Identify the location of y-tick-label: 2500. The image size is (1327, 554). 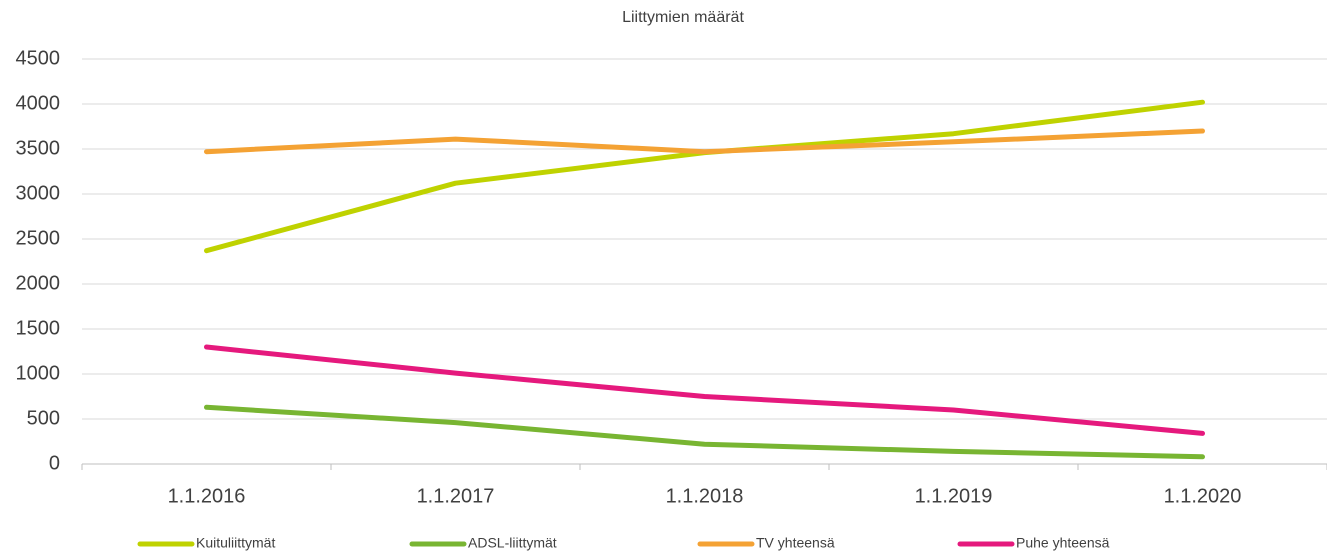
(38, 238).